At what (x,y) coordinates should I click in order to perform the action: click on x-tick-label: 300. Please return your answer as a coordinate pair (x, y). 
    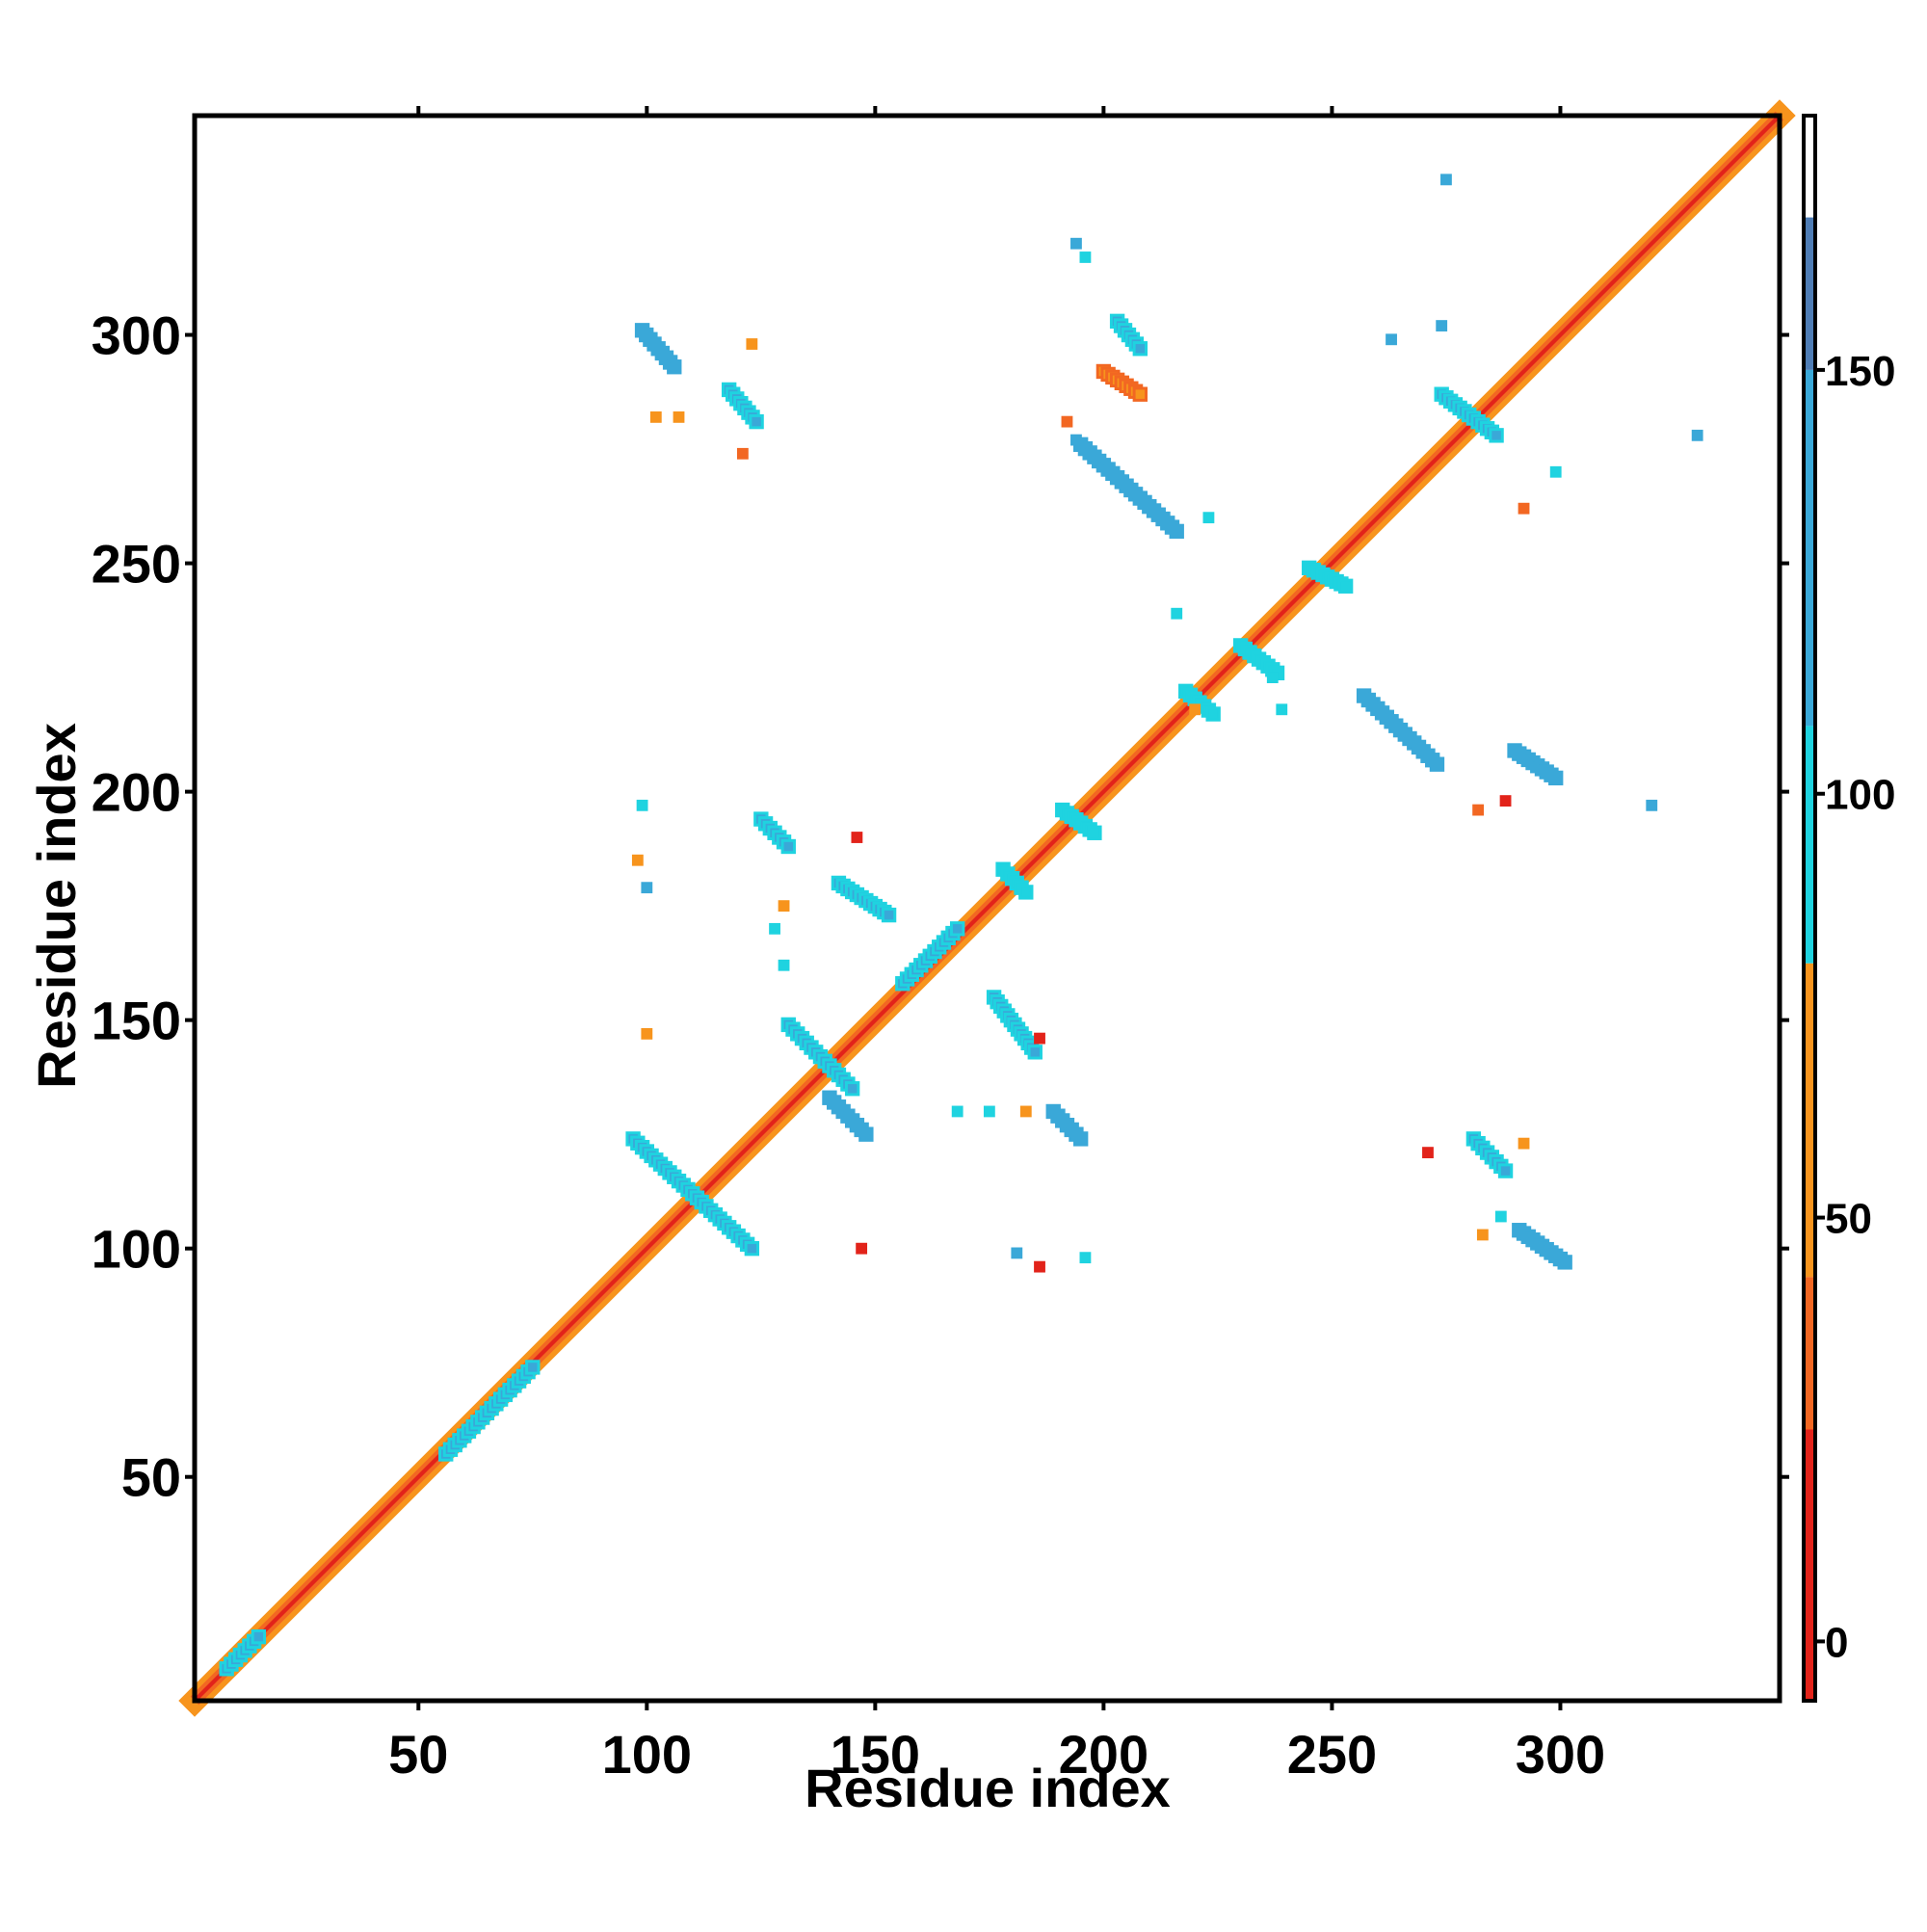
    Looking at the image, I should click on (1561, 1754).